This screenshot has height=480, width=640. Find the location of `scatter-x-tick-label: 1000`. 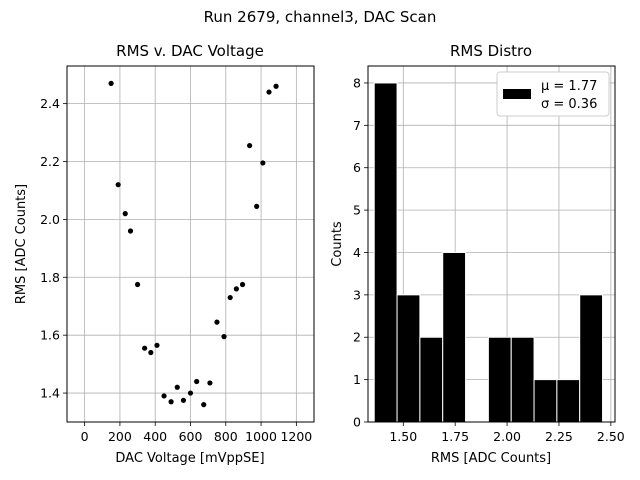

scatter-x-tick-label: 1000 is located at coordinates (261, 436).